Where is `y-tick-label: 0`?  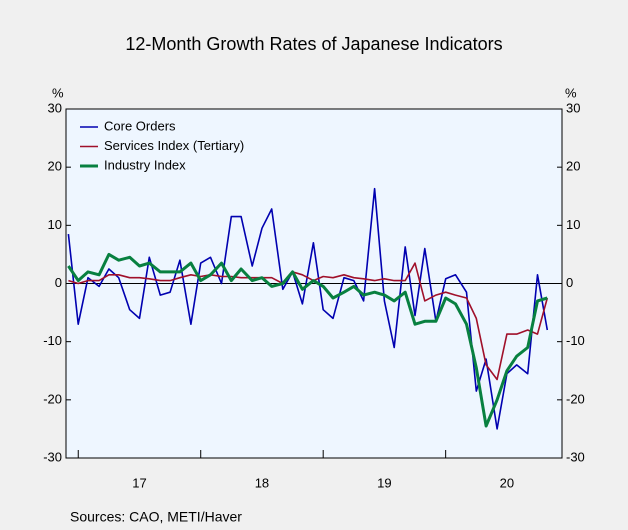
y-tick-label: 0 is located at coordinates (58, 282).